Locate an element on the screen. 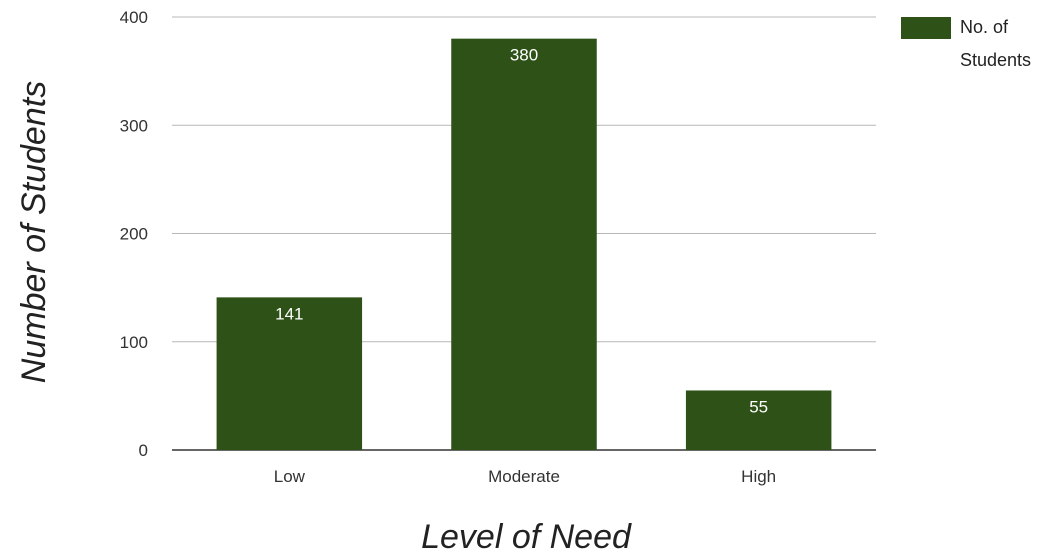  bar-low is located at coordinates (289, 373).